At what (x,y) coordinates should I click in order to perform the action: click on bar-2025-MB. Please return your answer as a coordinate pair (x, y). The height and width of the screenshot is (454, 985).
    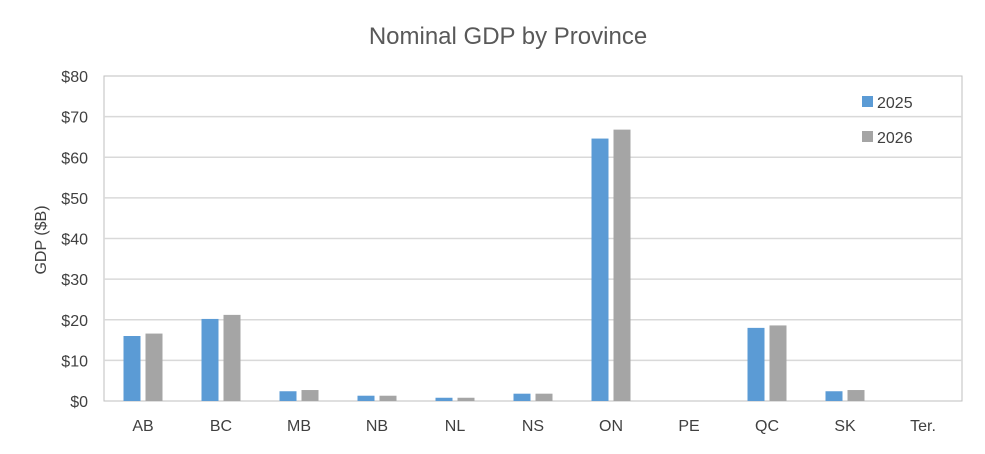
    Looking at the image, I should click on (288, 396).